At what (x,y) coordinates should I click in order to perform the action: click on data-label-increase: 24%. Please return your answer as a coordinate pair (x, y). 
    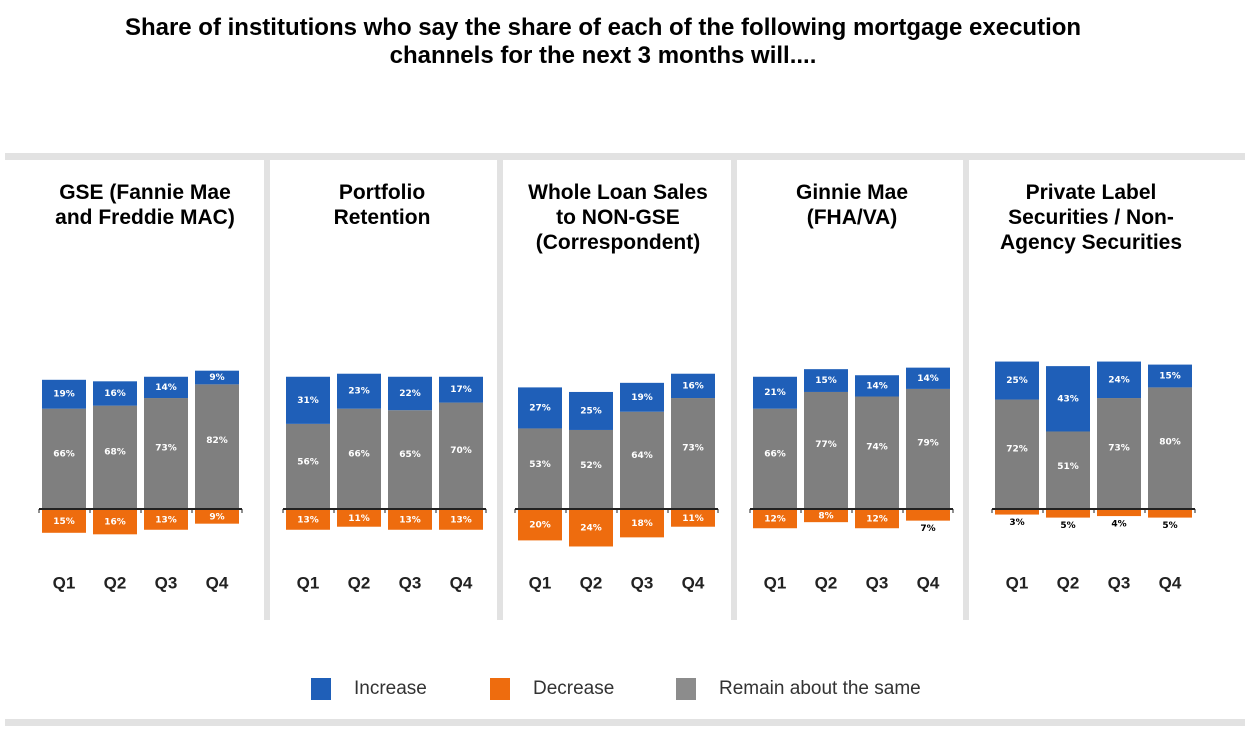
    Looking at the image, I should click on (1119, 380).